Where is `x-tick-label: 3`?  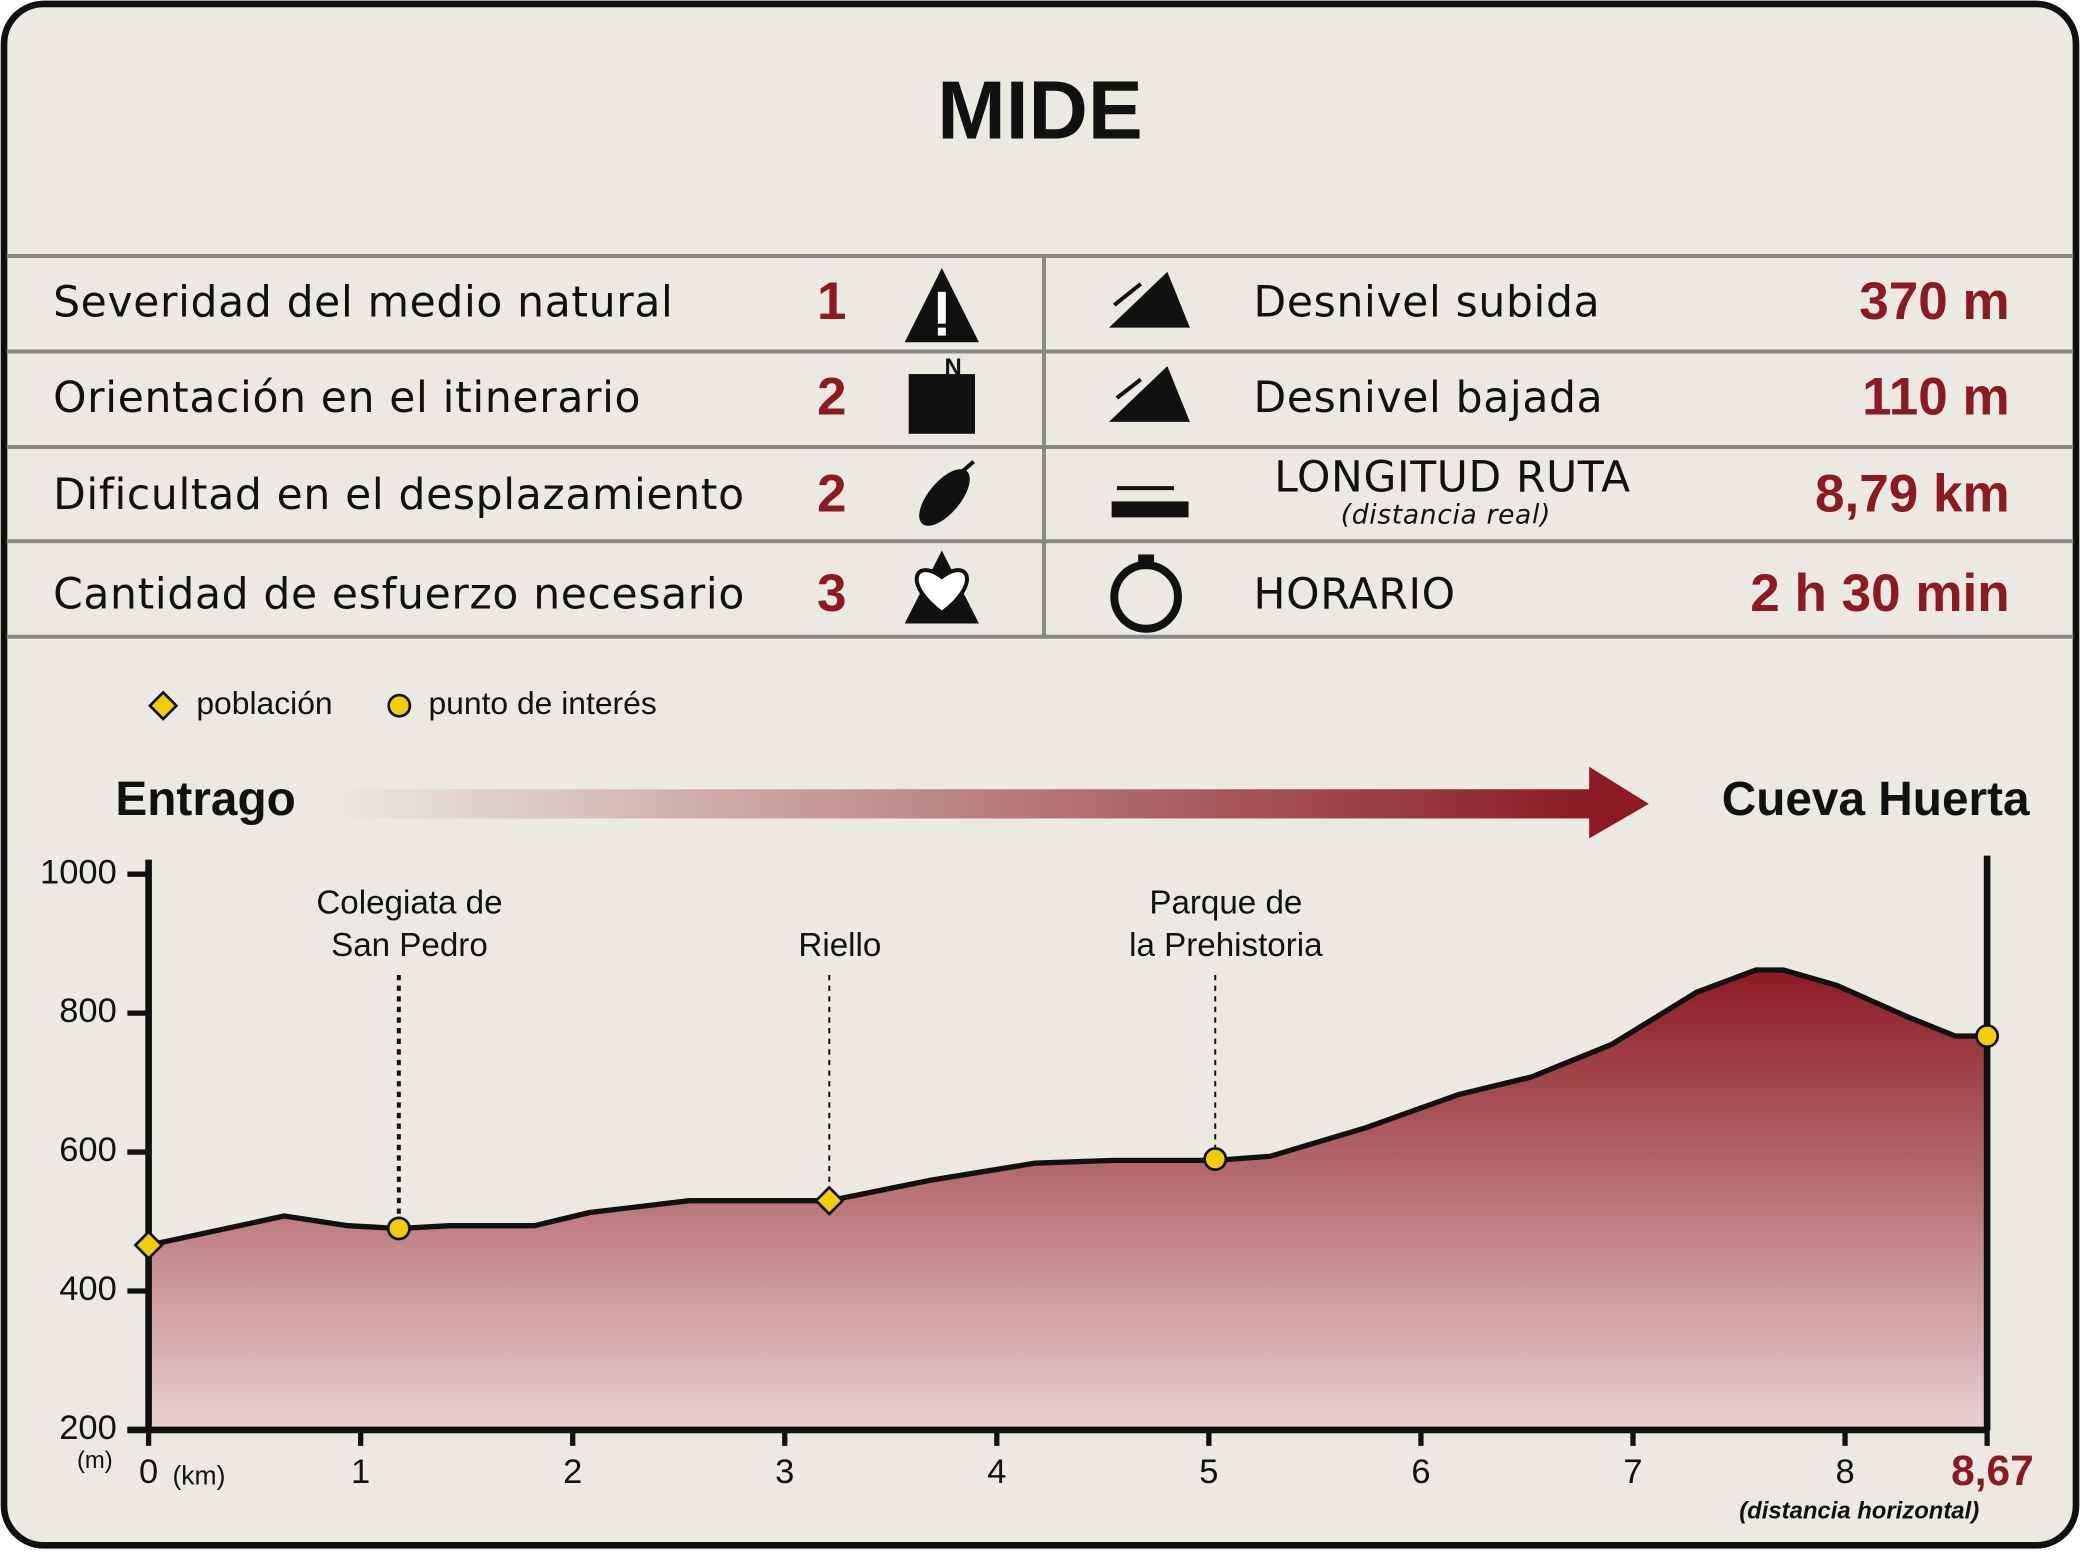
x-tick-label: 3 is located at coordinates (784, 1472).